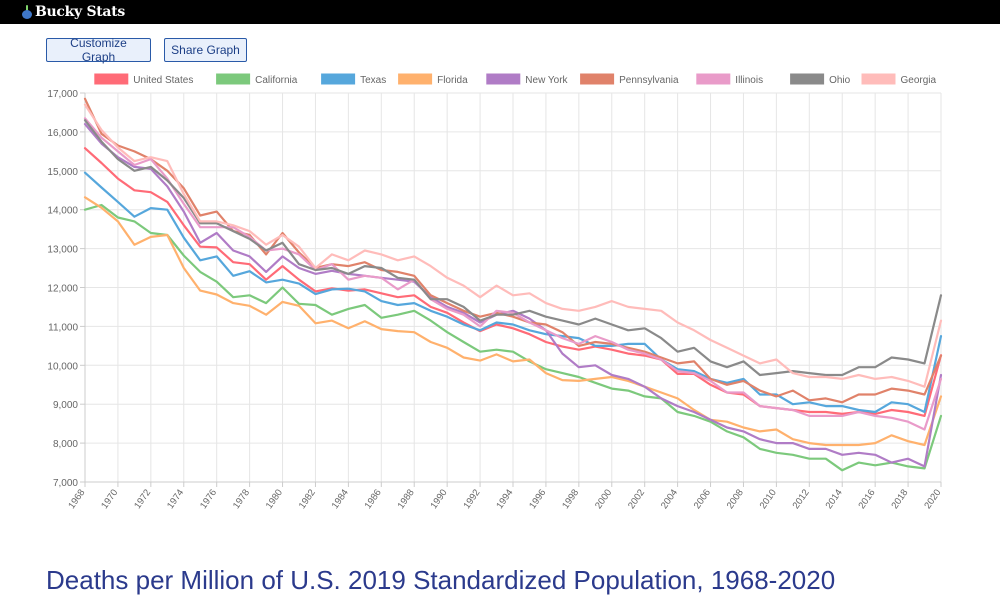 The height and width of the screenshot is (608, 1000). Describe the element at coordinates (109, 499) in the screenshot. I see `x-tick-label: 1970` at that location.